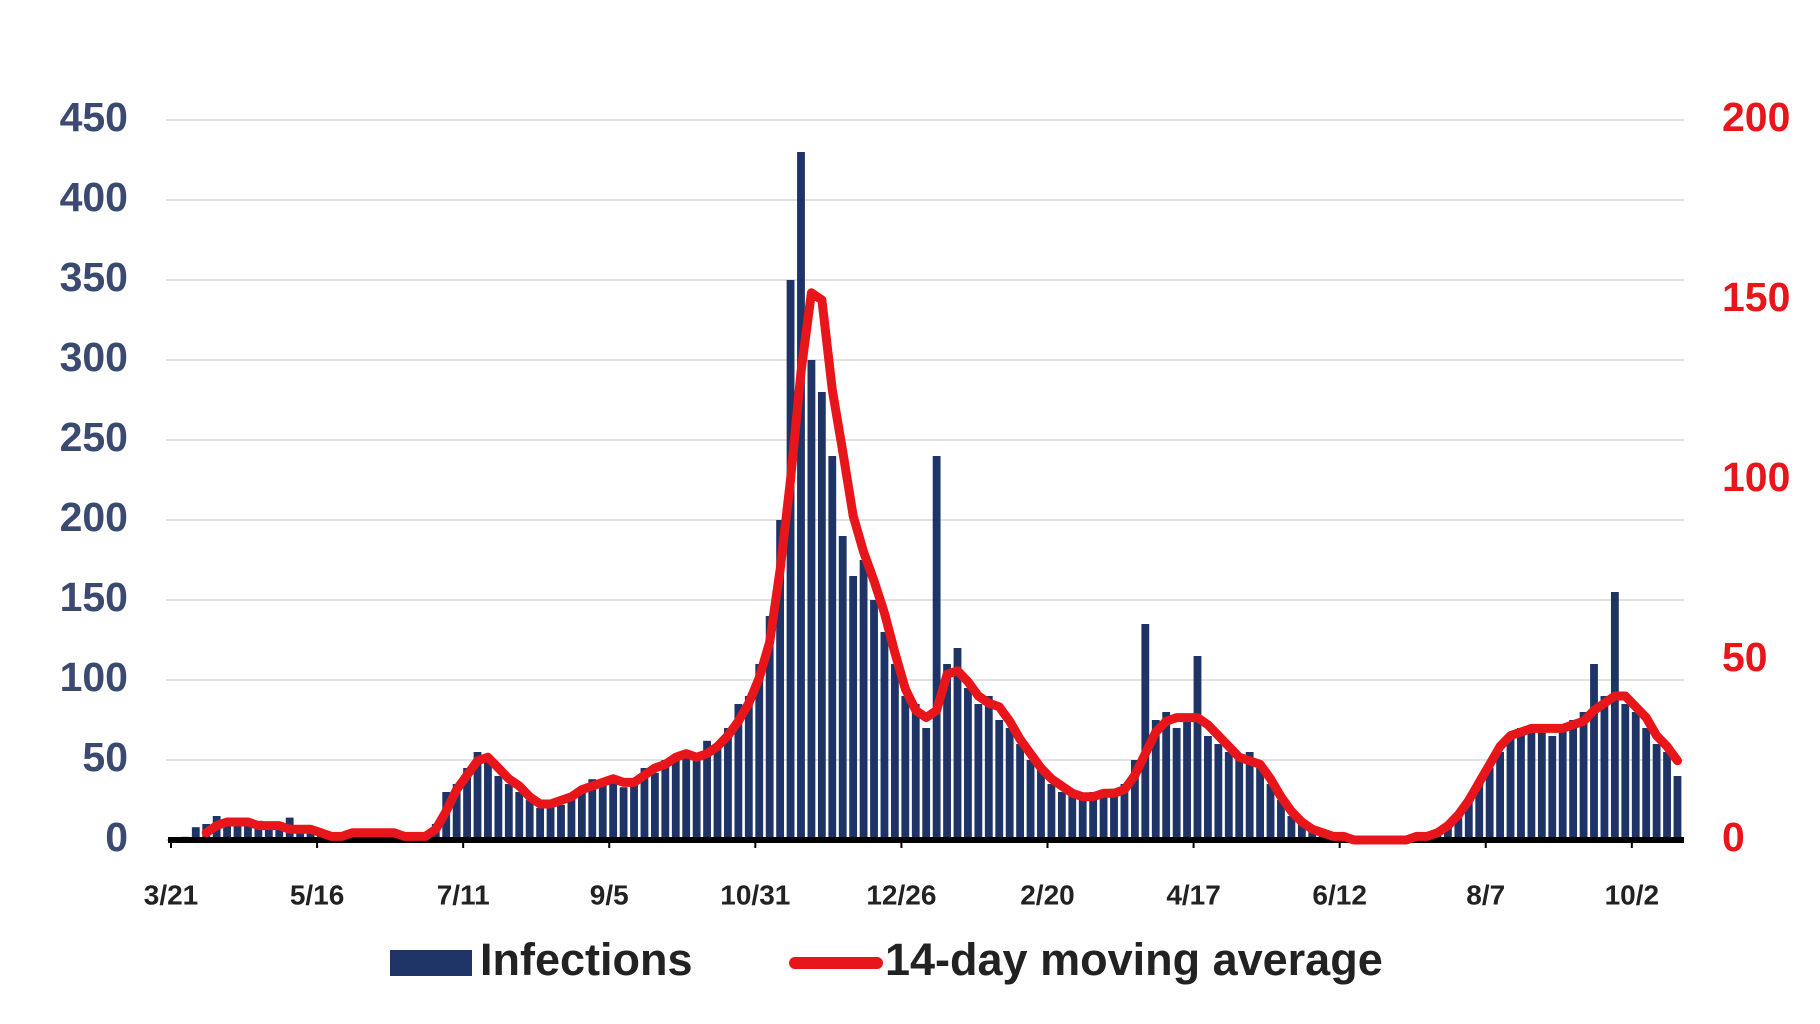 The image size is (1820, 1024). I want to click on y-tick-label: 450, so click(94, 117).